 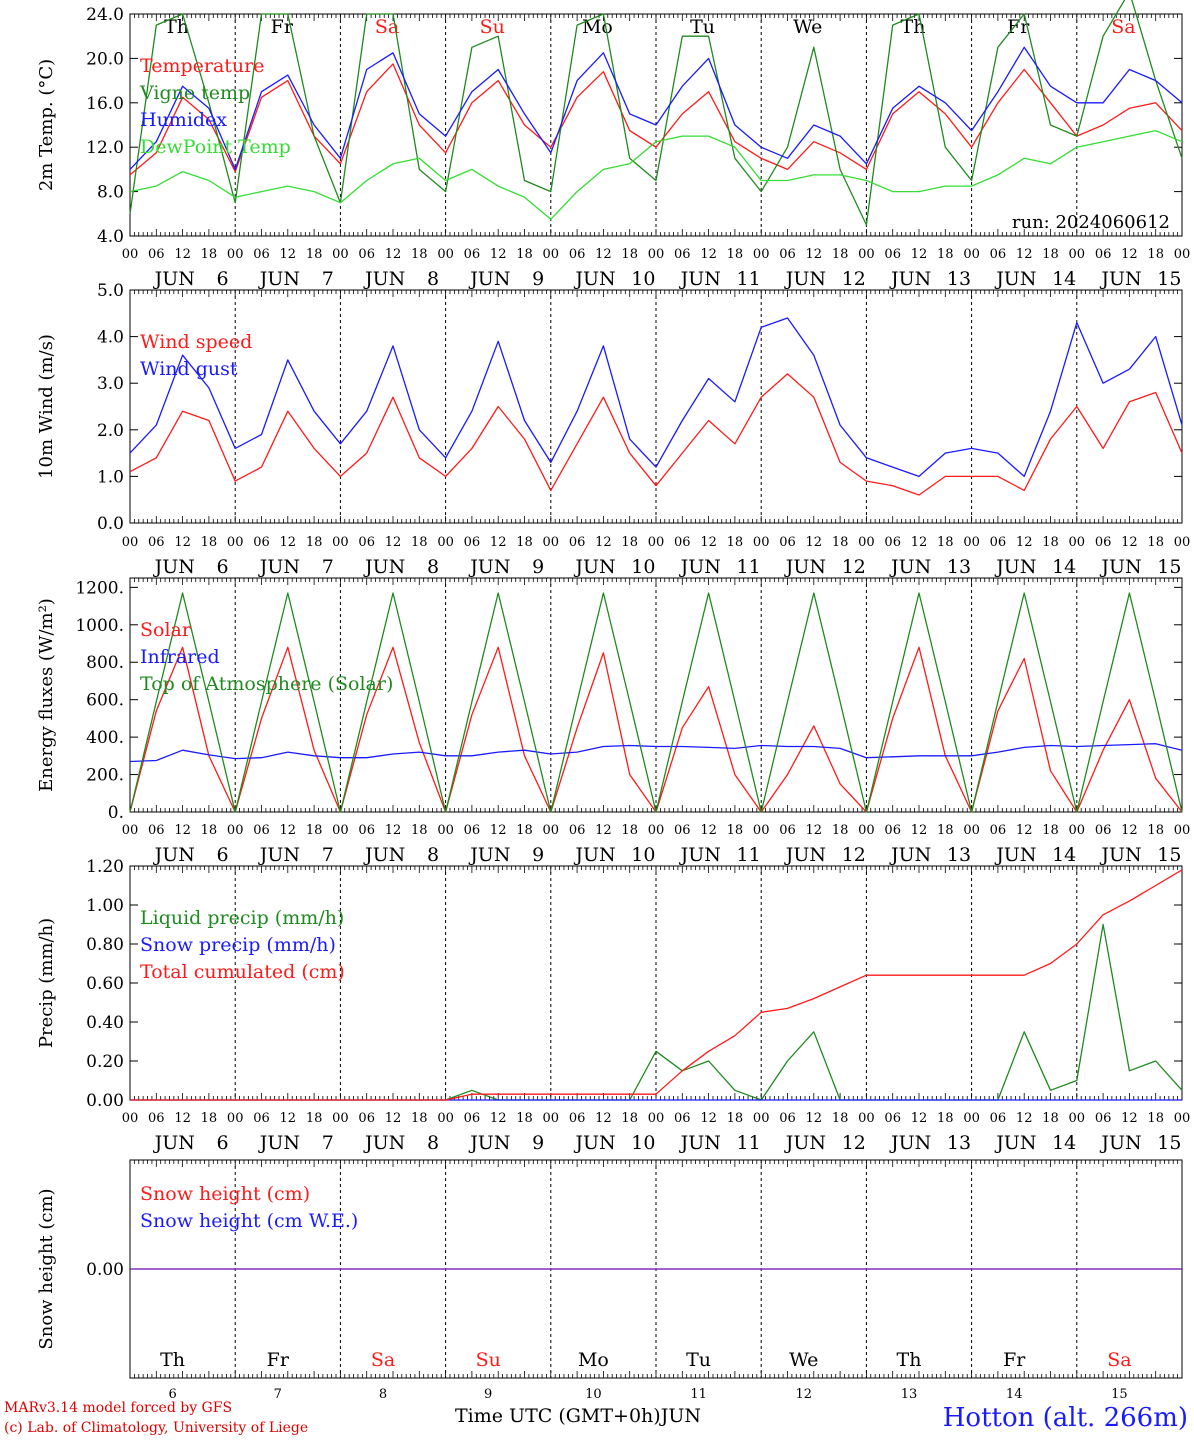 What do you see at coordinates (1169, 855) in the screenshot?
I see `x-date-day: 15` at bounding box center [1169, 855].